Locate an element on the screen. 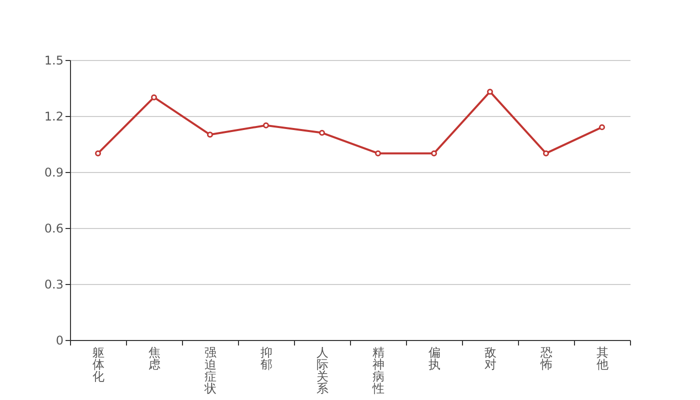 The image size is (700, 400). y-tick-label: 0.6 is located at coordinates (54, 229).